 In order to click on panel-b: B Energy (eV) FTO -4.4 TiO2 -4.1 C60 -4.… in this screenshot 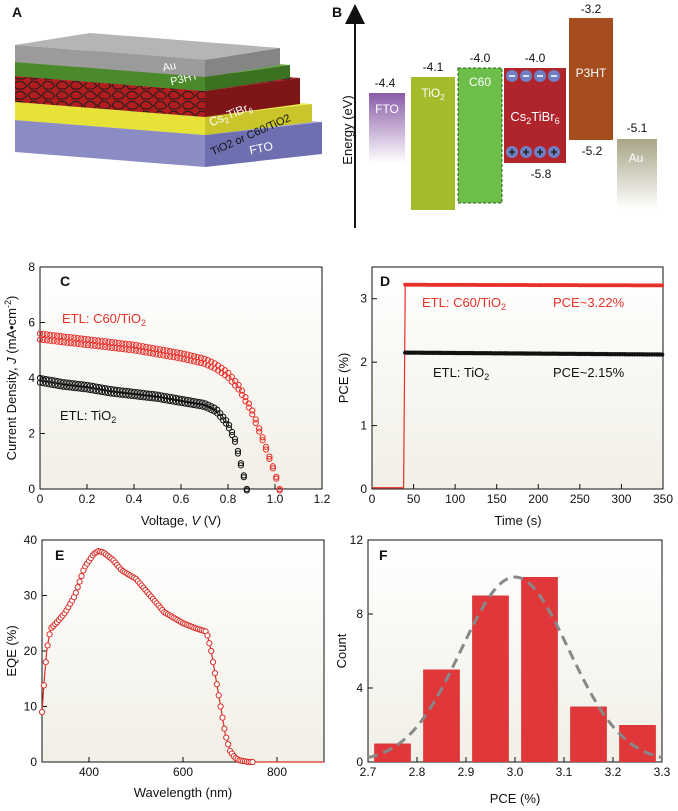, I will do `click(494, 115)`.